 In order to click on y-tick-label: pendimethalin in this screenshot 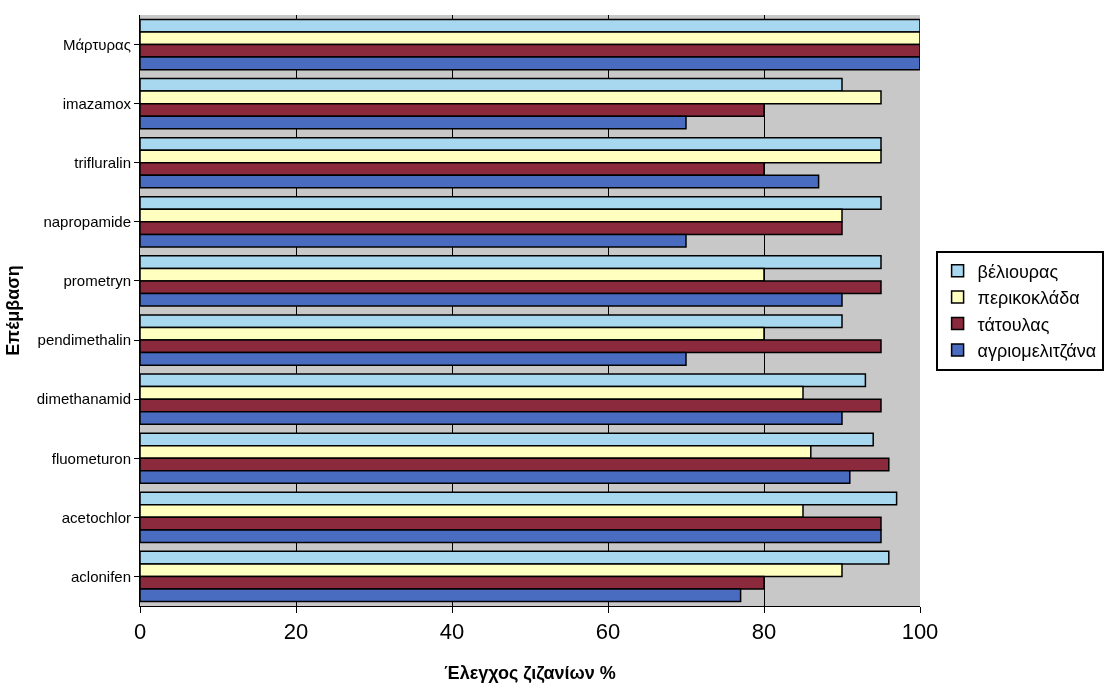, I will do `click(84, 340)`.